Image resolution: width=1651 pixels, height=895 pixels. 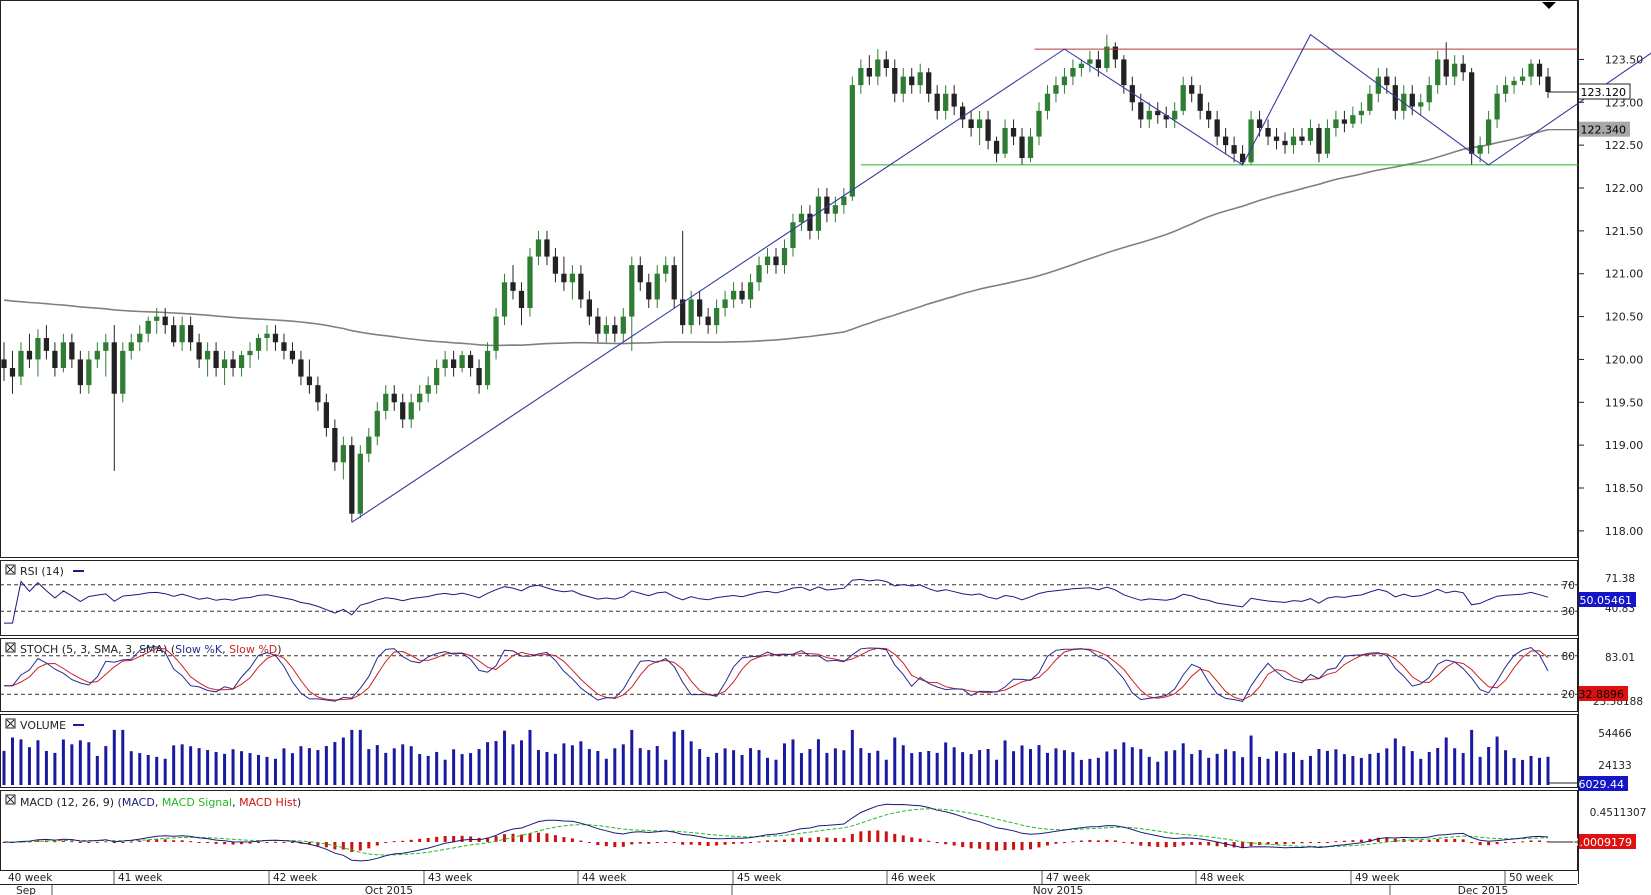 I want to click on sma-price-tag: 122.340, so click(x=1604, y=129).